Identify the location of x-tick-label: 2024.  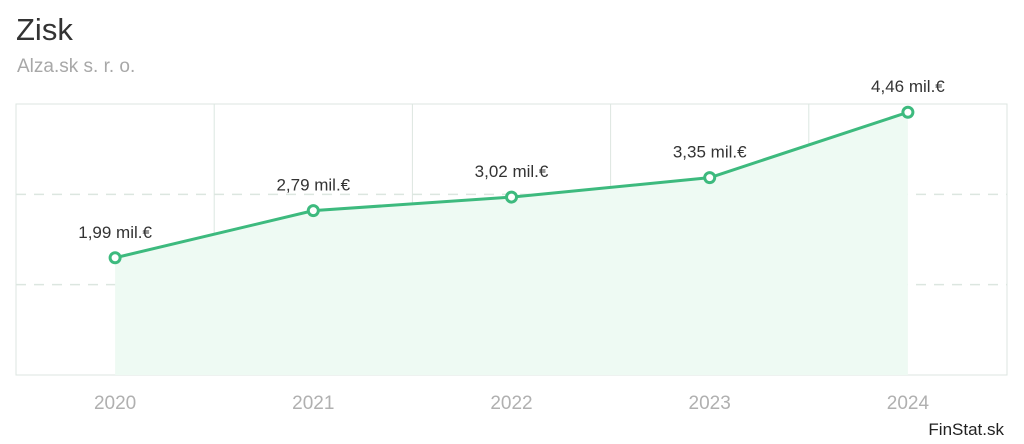
(908, 403).